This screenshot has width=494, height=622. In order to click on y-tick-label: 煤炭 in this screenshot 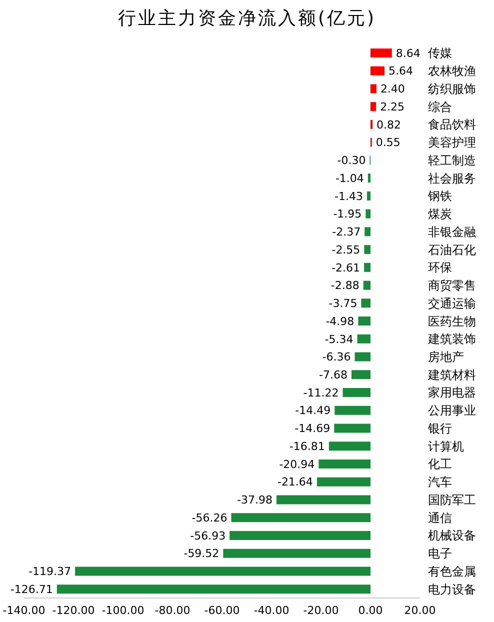, I will do `click(440, 214)`.